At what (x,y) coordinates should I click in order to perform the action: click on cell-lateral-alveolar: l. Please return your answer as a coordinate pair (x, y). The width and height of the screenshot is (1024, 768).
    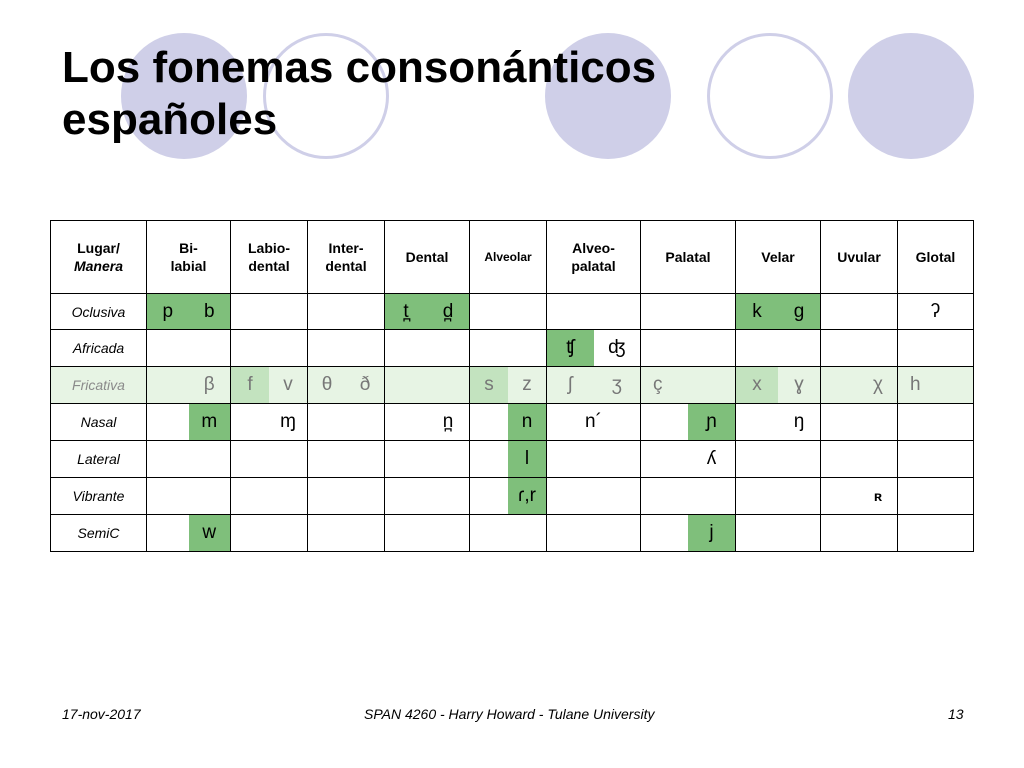
    Looking at the image, I should click on (508, 459).